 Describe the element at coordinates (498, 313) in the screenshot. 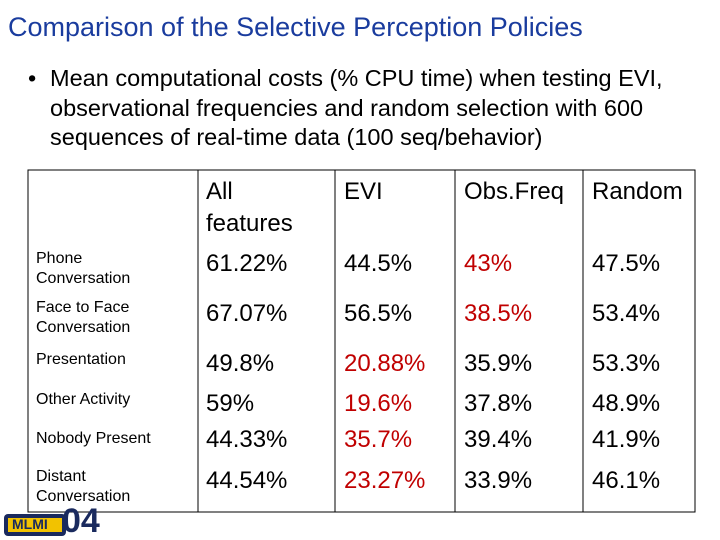

I see `cell-value: 38.5%` at that location.